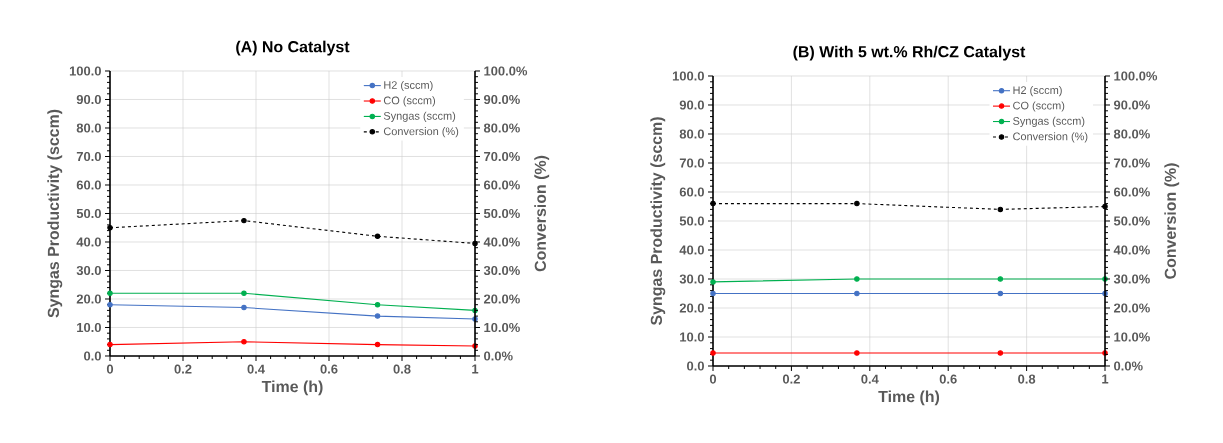 The width and height of the screenshot is (1223, 443). Describe the element at coordinates (909, 53) in the screenshot. I see `chart-title: (B) With 5 wt.% Rh/CZ Catalyst` at that location.